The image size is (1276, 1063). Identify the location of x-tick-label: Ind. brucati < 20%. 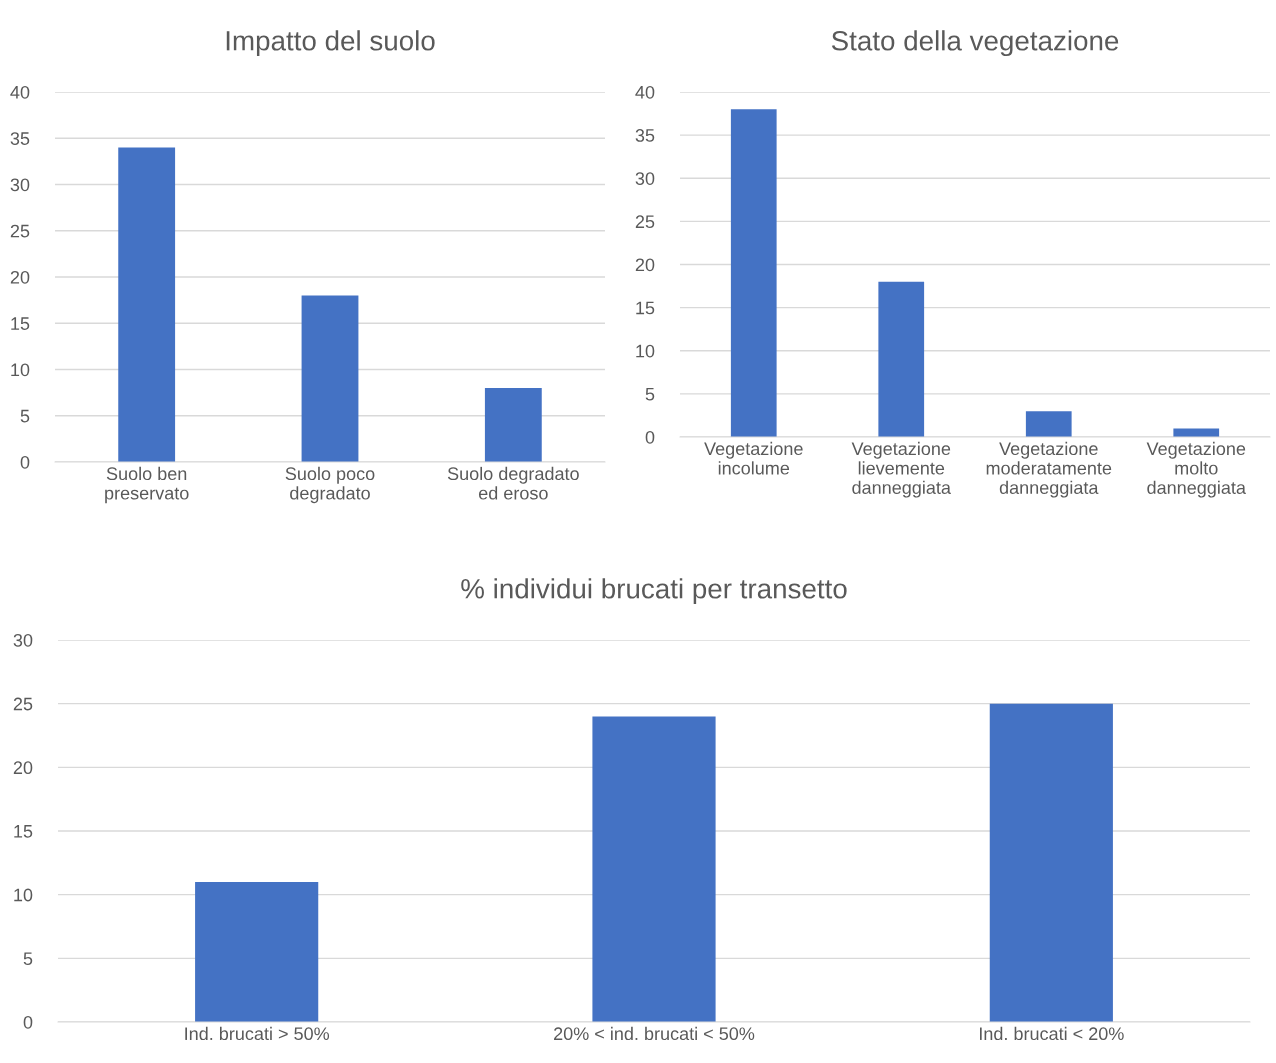
(1051, 1033).